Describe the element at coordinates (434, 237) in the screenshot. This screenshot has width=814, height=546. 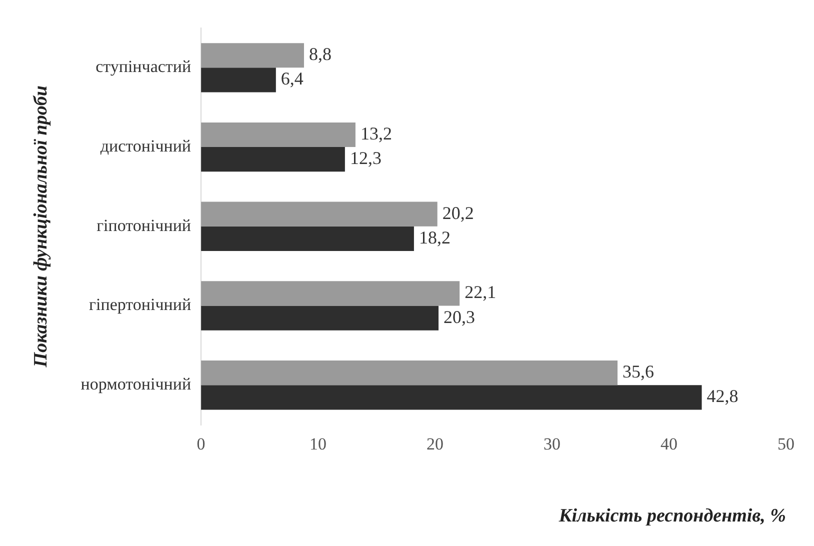
I see `data-label: 18,2` at that location.